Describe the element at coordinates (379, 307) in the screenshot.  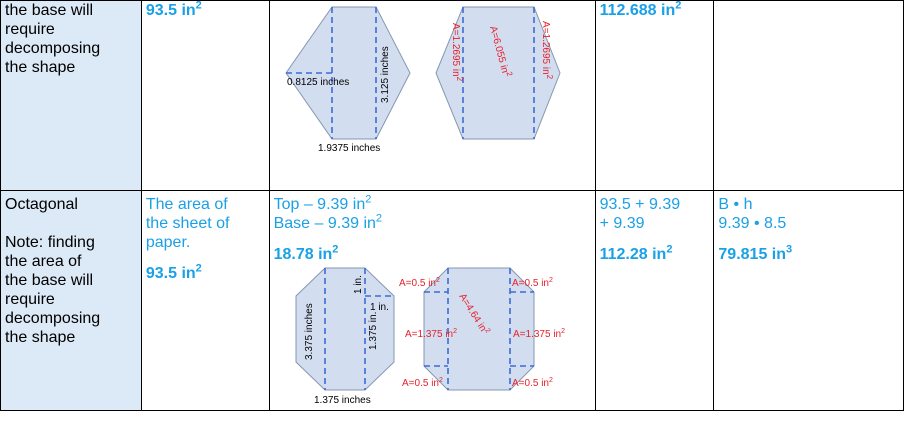
I see `octagon-corner-h-label: 1 in.` at that location.